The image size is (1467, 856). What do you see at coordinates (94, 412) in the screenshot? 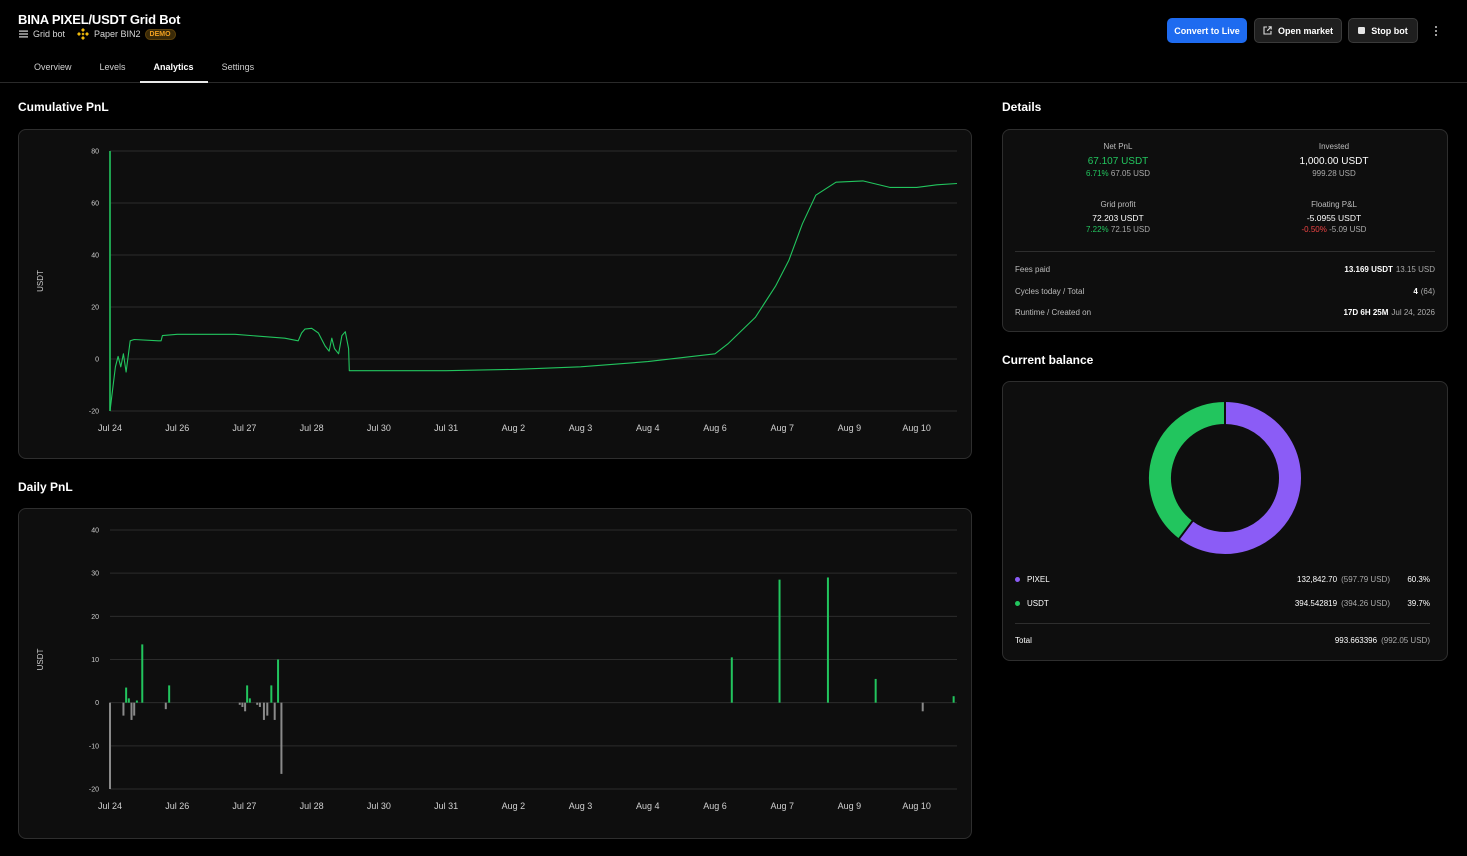
I see `cumulative-ytick-label: -20` at bounding box center [94, 412].